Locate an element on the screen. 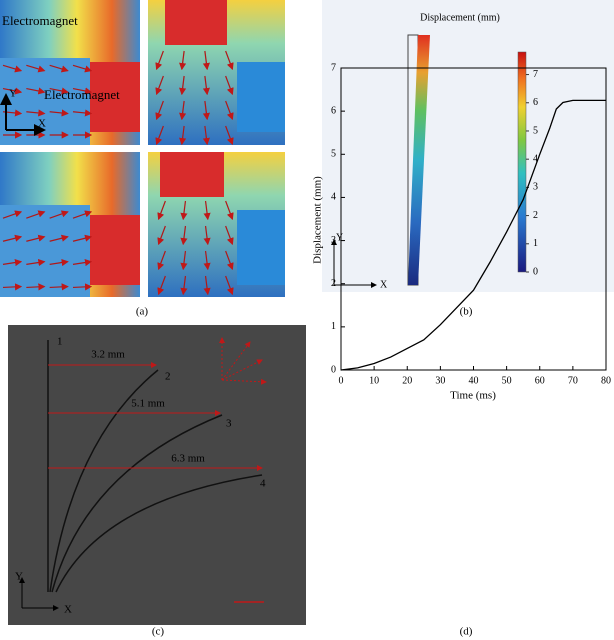  curve-label: 1 is located at coordinates (60, 342).